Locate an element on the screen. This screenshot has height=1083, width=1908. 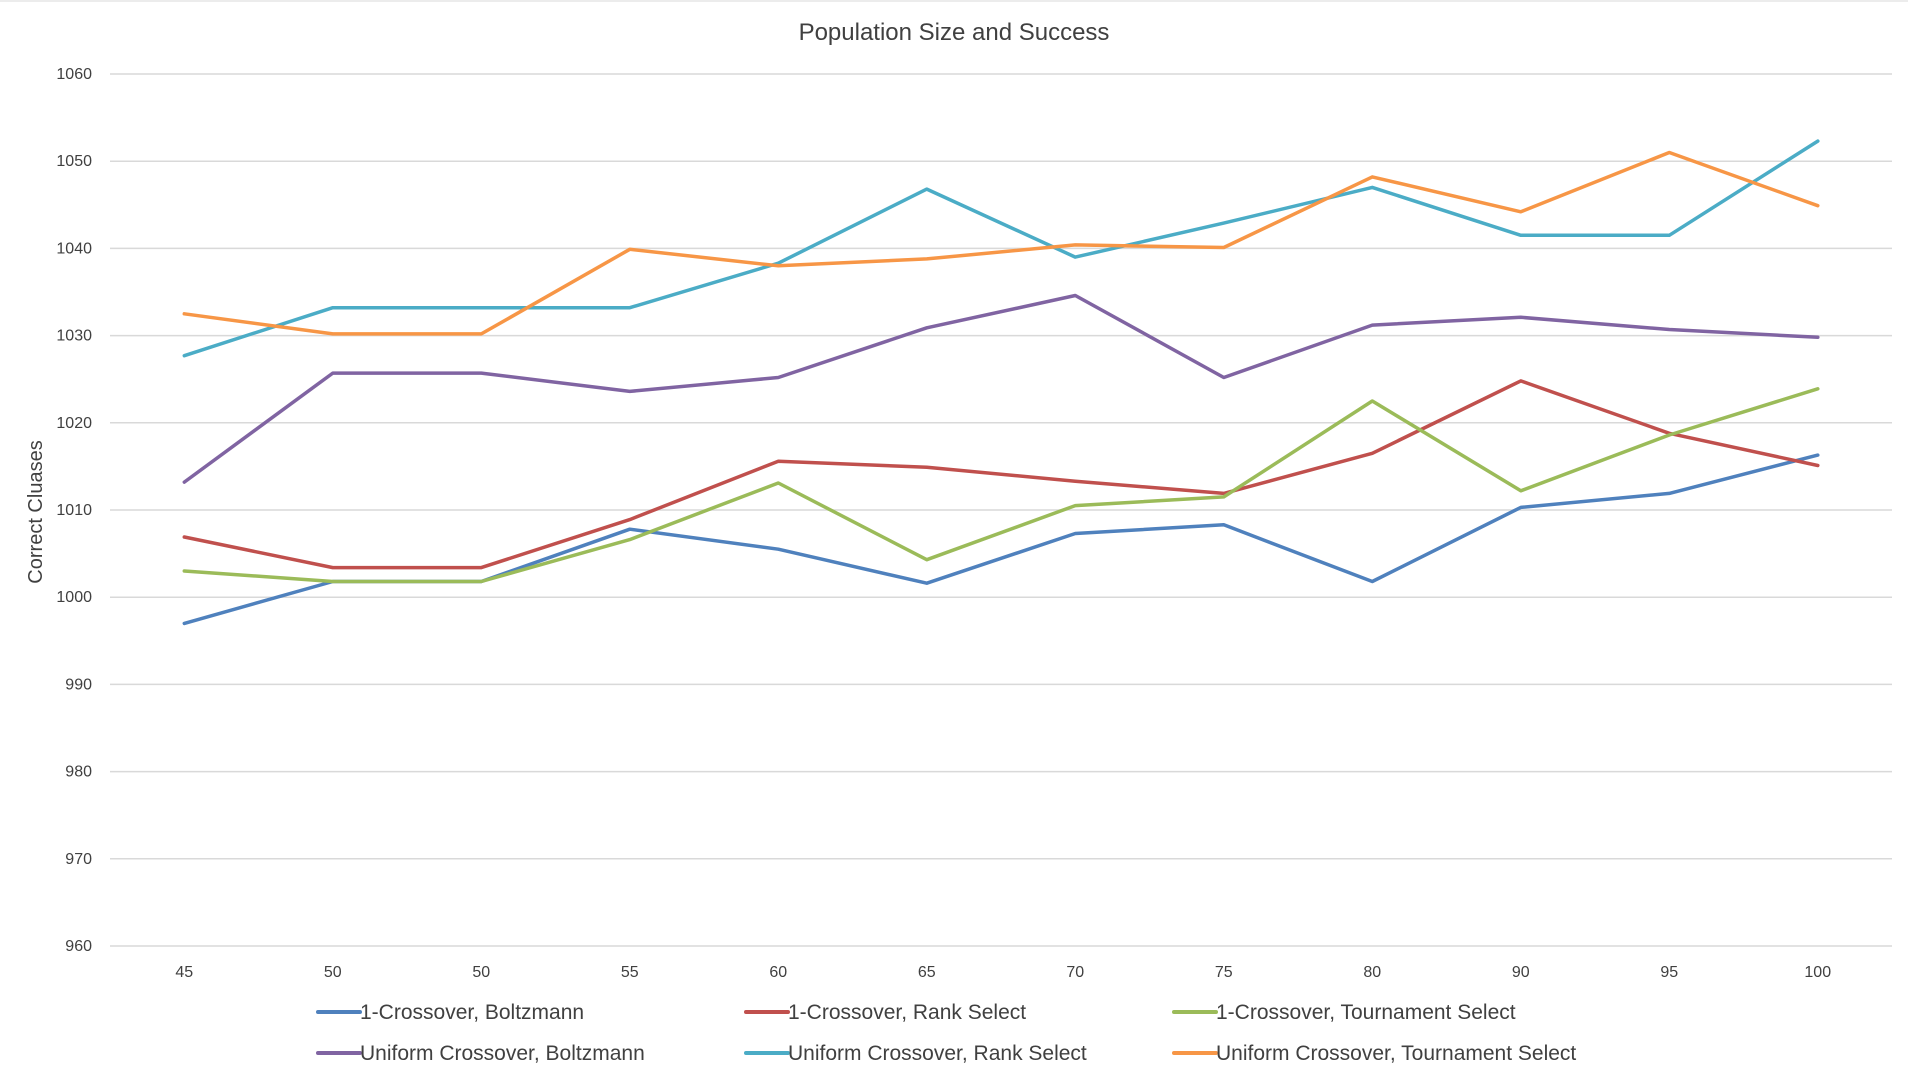
legend-item: Uniform Crossover, Boltzmann is located at coordinates (480, 1053).